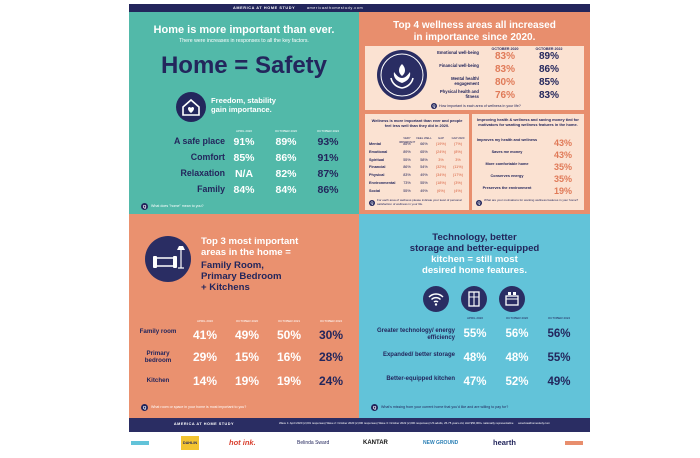 This screenshot has width=700, height=458. Describe the element at coordinates (407, 175) in the screenshot. I see `gap-row-value: 83%` at that location.